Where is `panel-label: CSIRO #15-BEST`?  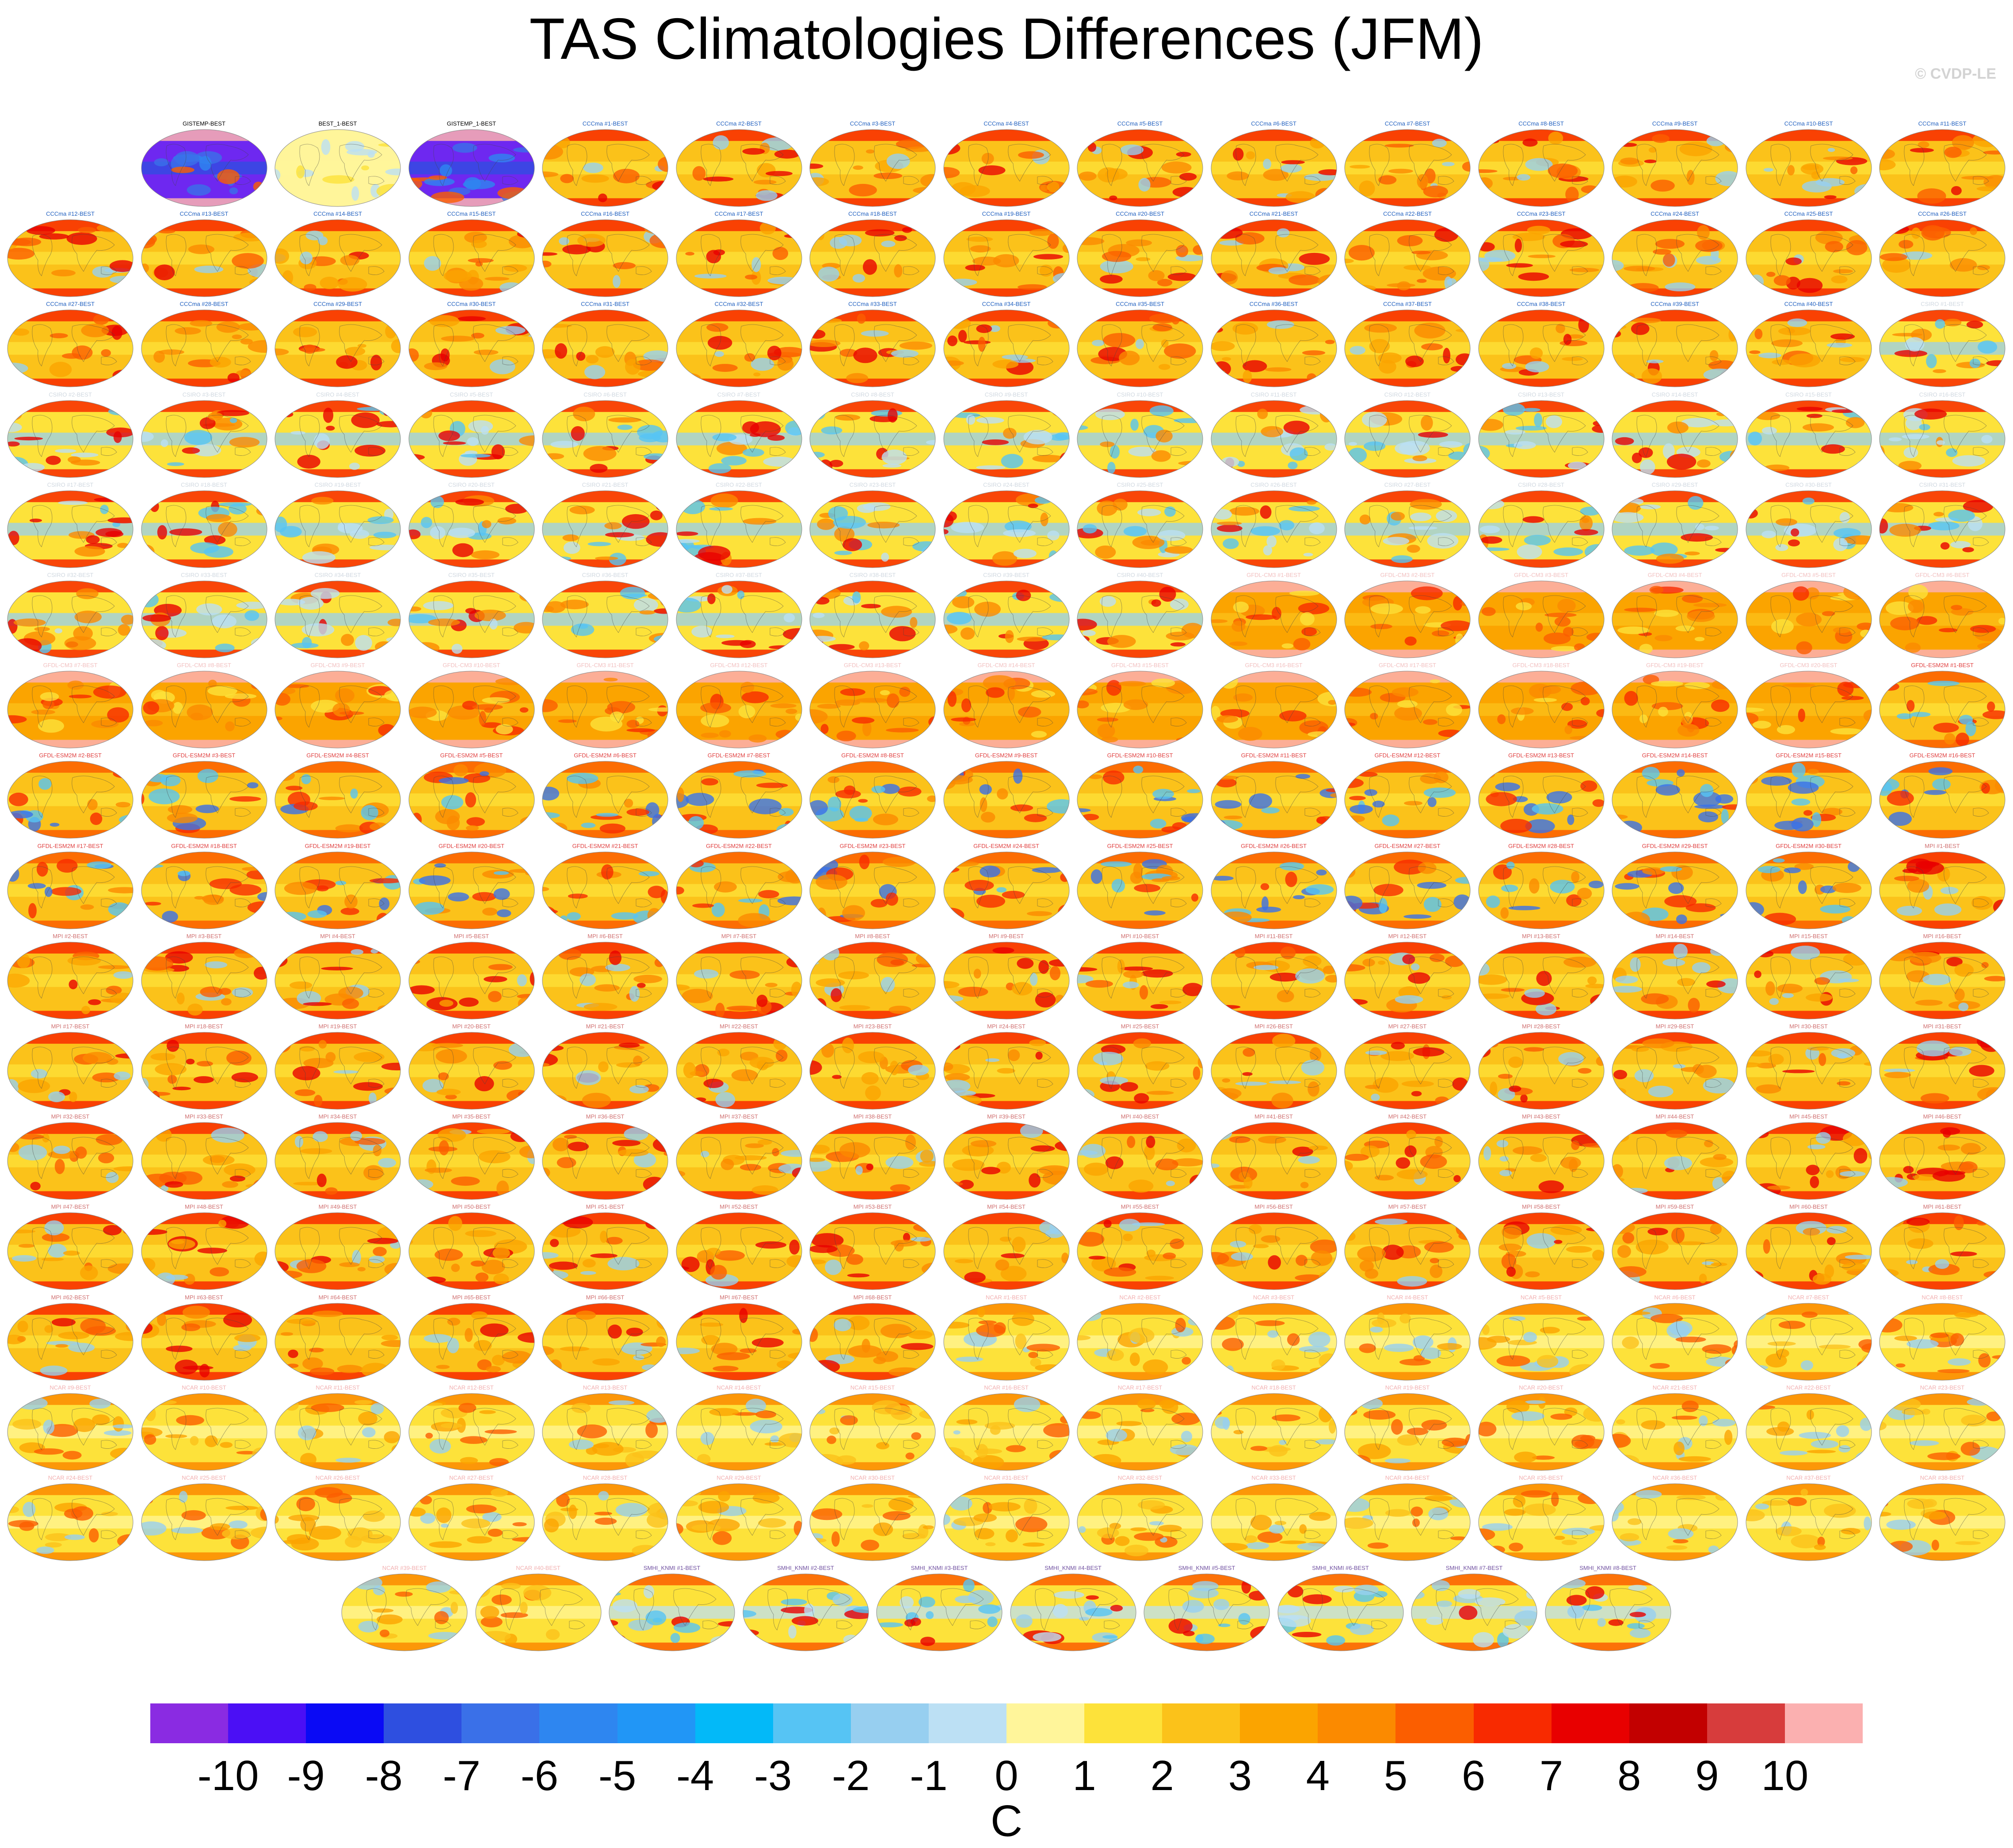 panel-label: CSIRO #15-BEST is located at coordinates (1808, 394).